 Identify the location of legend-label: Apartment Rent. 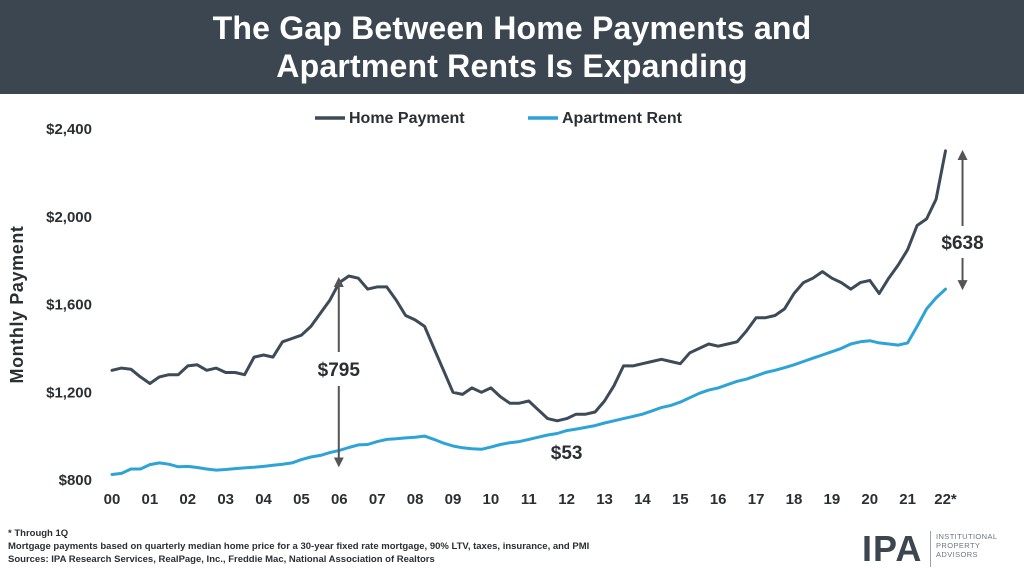
(622, 118).